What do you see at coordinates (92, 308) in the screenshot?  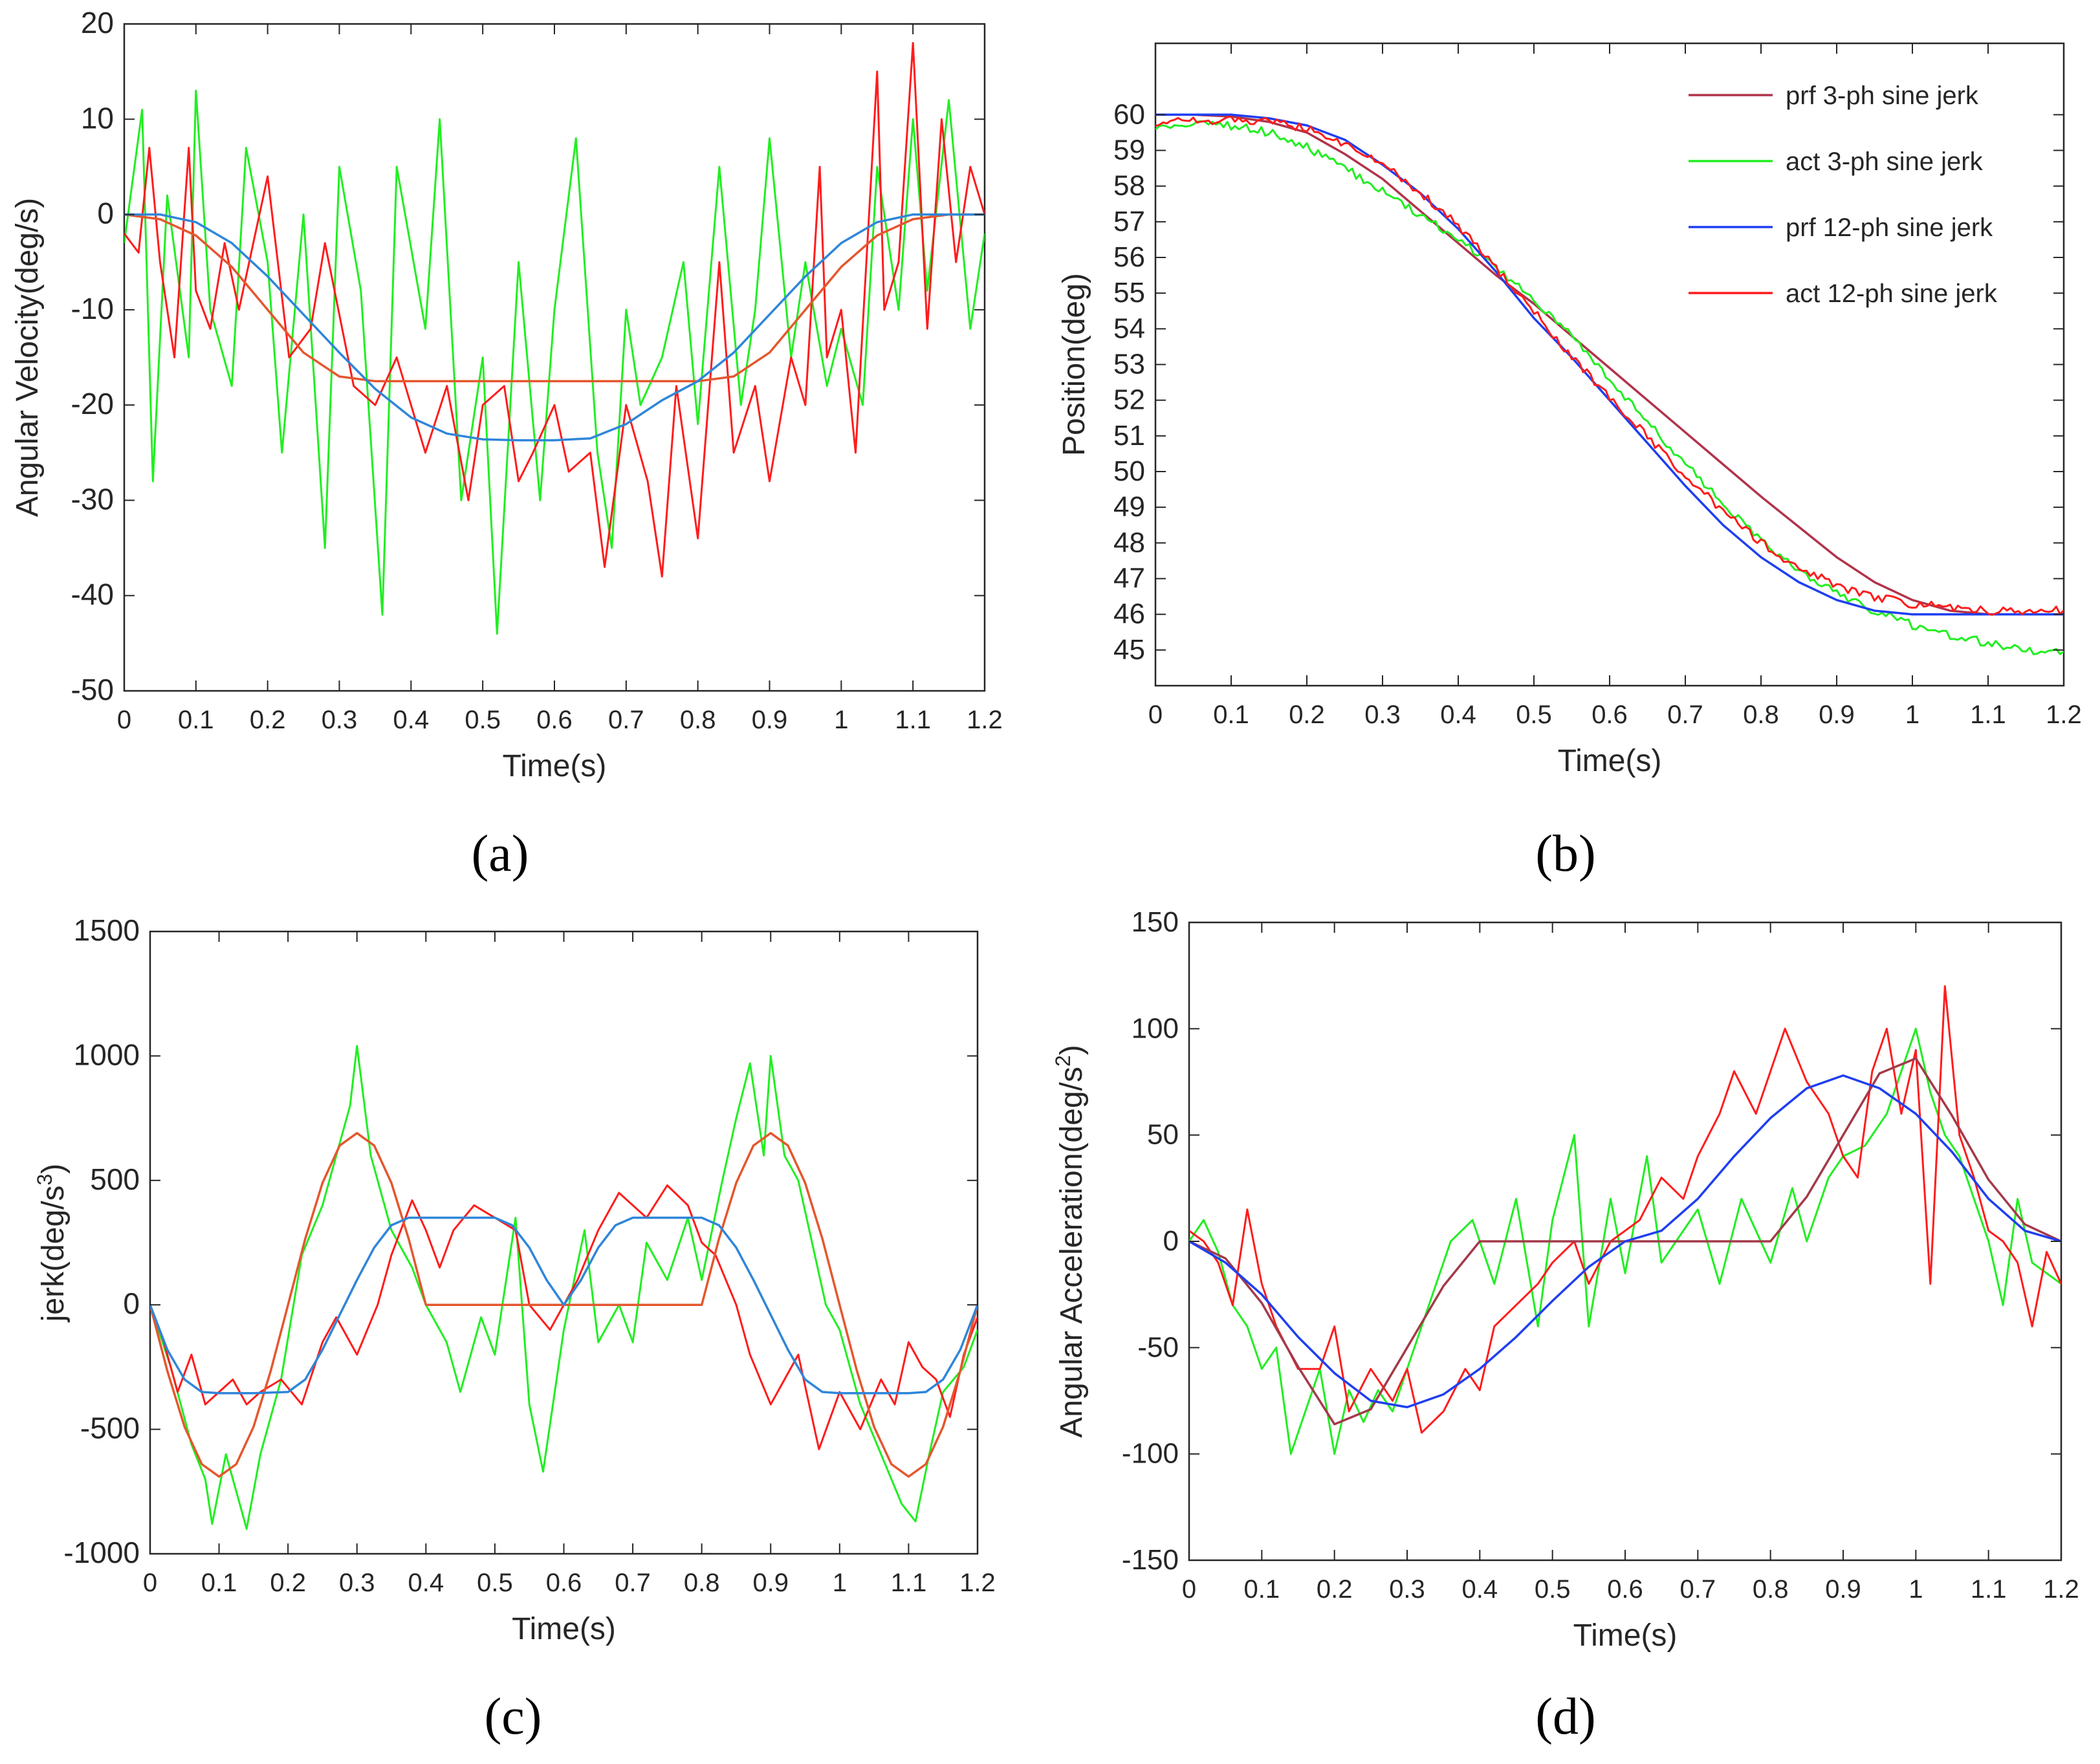 I see `y-tick-label: -10` at bounding box center [92, 308].